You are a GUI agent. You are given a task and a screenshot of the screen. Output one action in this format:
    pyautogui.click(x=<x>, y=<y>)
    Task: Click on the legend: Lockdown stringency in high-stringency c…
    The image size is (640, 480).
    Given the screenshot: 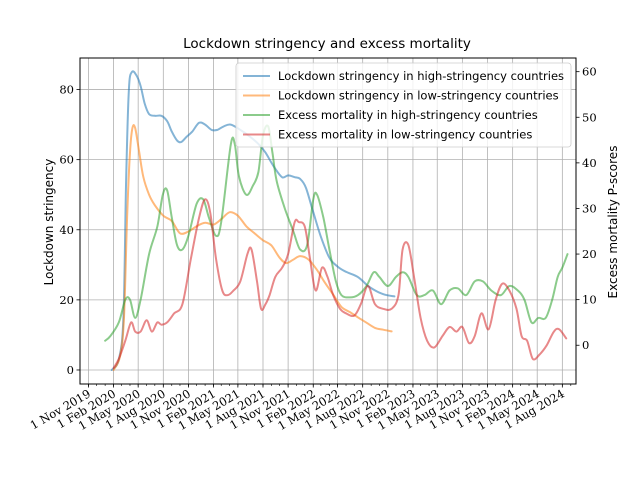 What is the action you would take?
    pyautogui.click(x=403, y=105)
    